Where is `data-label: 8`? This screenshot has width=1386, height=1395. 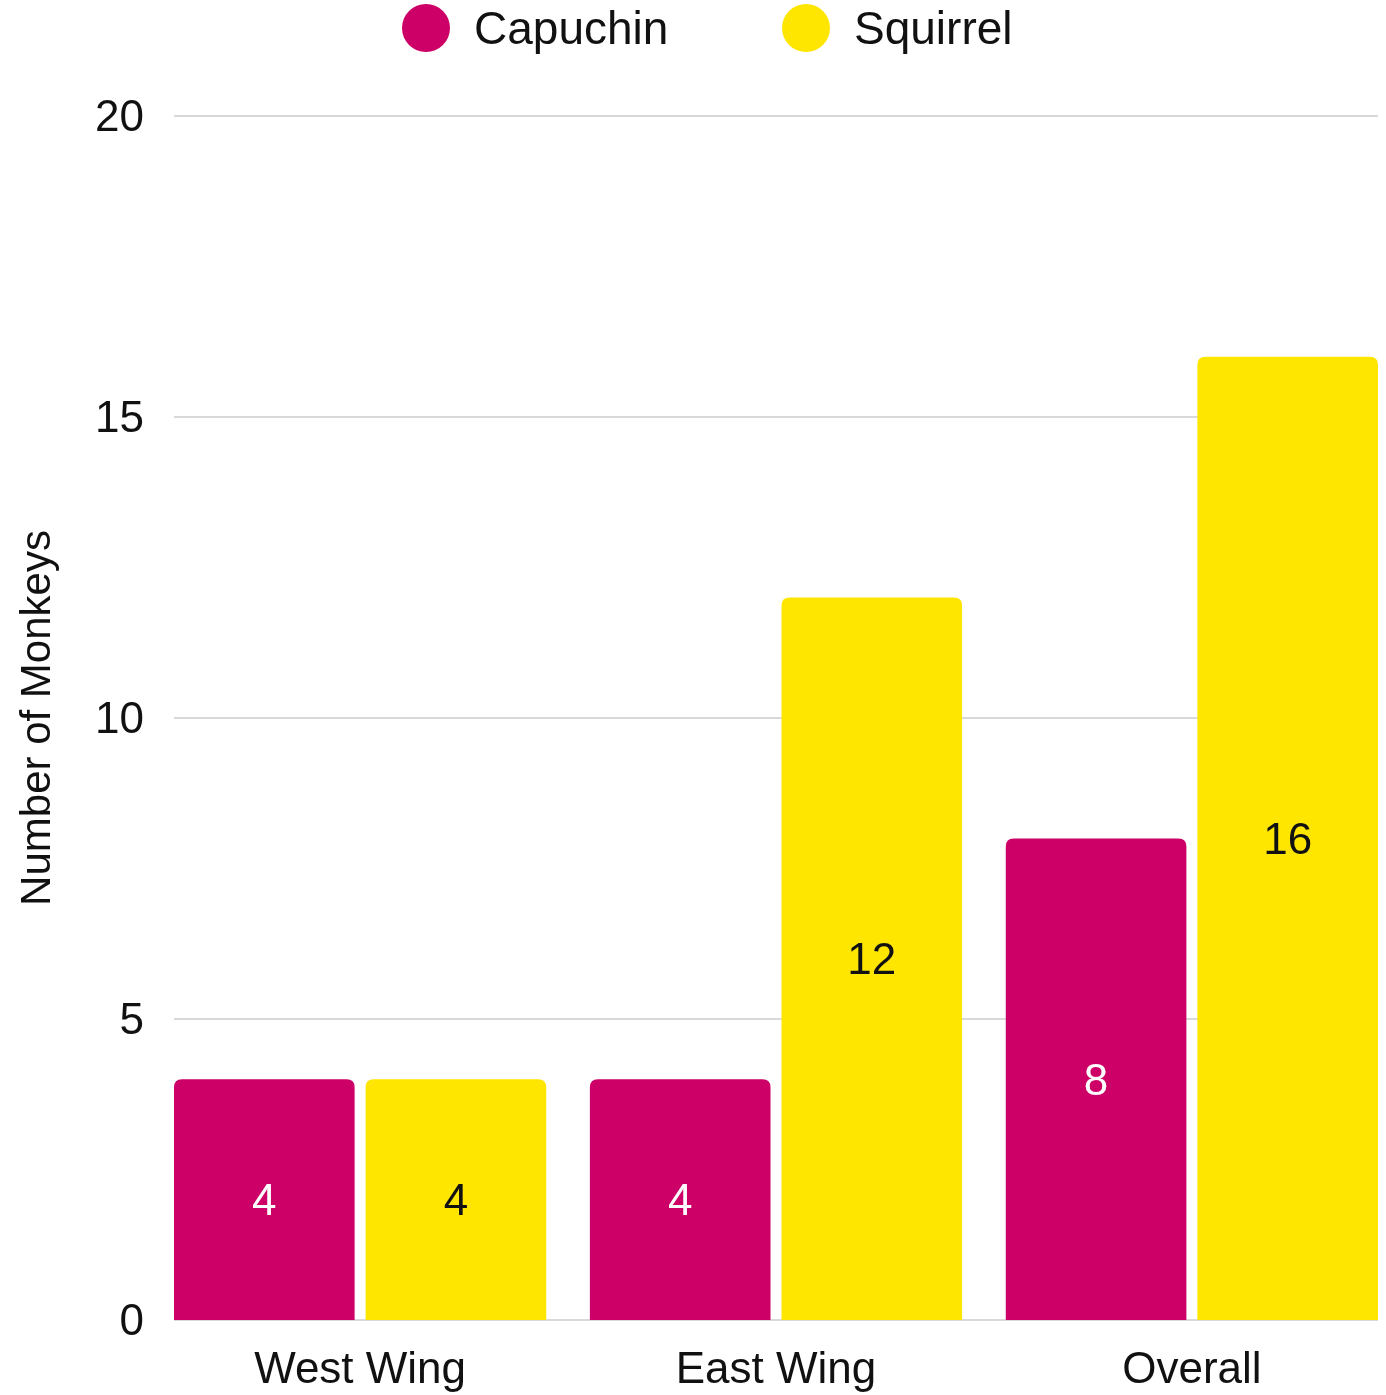
data-label: 8 is located at coordinates (1096, 1079).